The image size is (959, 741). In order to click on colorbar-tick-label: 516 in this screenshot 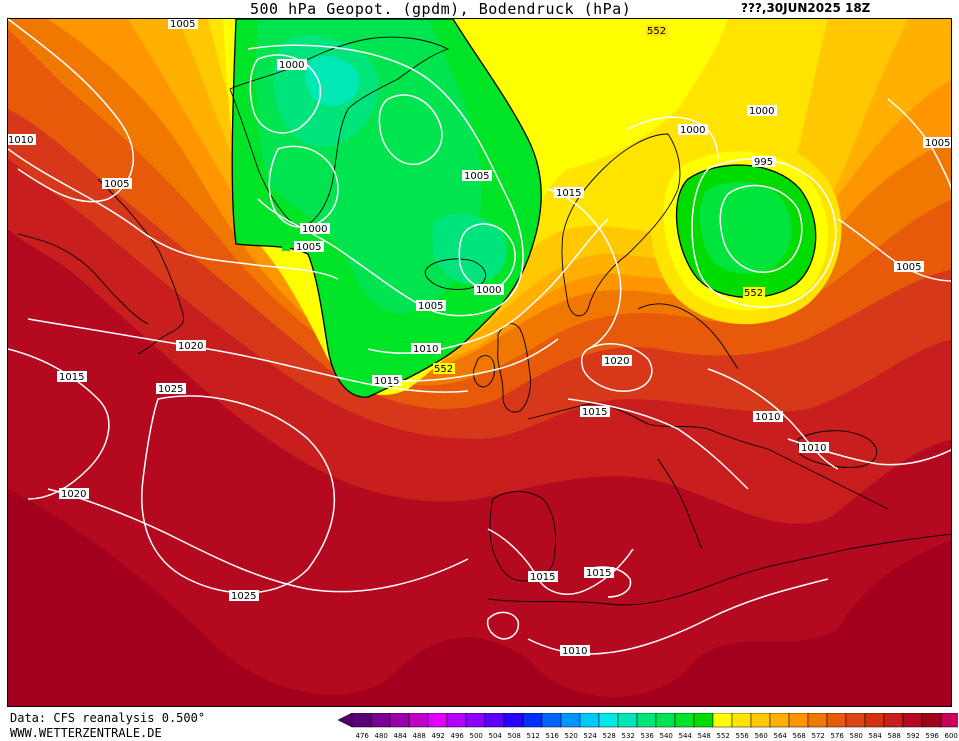, I will do `click(553, 736)`.